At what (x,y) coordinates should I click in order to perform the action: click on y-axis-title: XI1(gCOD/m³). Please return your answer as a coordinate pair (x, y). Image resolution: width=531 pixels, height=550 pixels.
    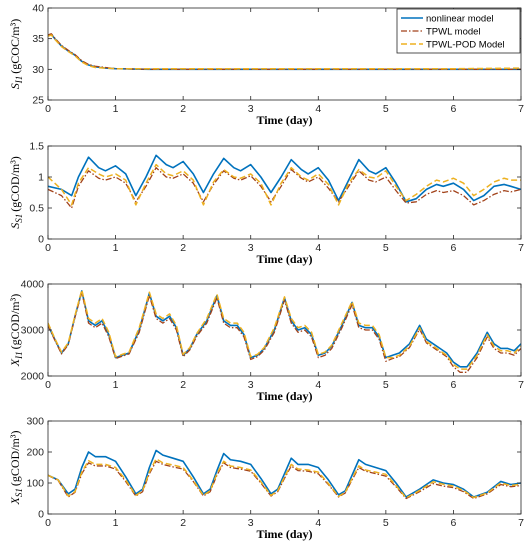
    Looking at the image, I should click on (16, 330).